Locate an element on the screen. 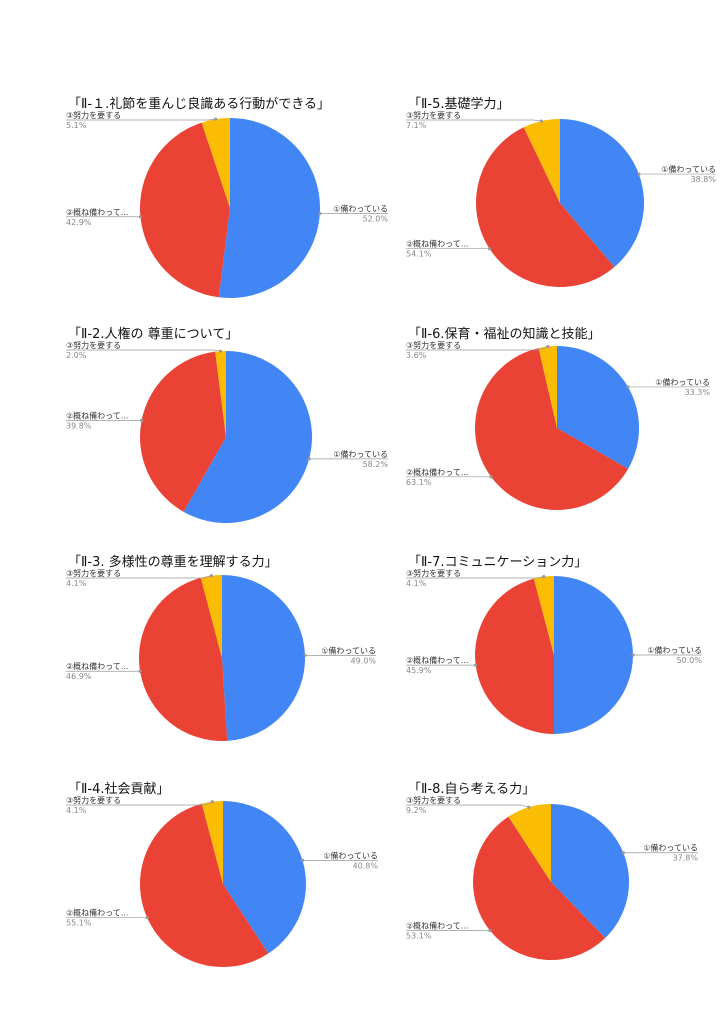 The height and width of the screenshot is (1024, 724). slice-label-value: 9.2% is located at coordinates (416, 810).